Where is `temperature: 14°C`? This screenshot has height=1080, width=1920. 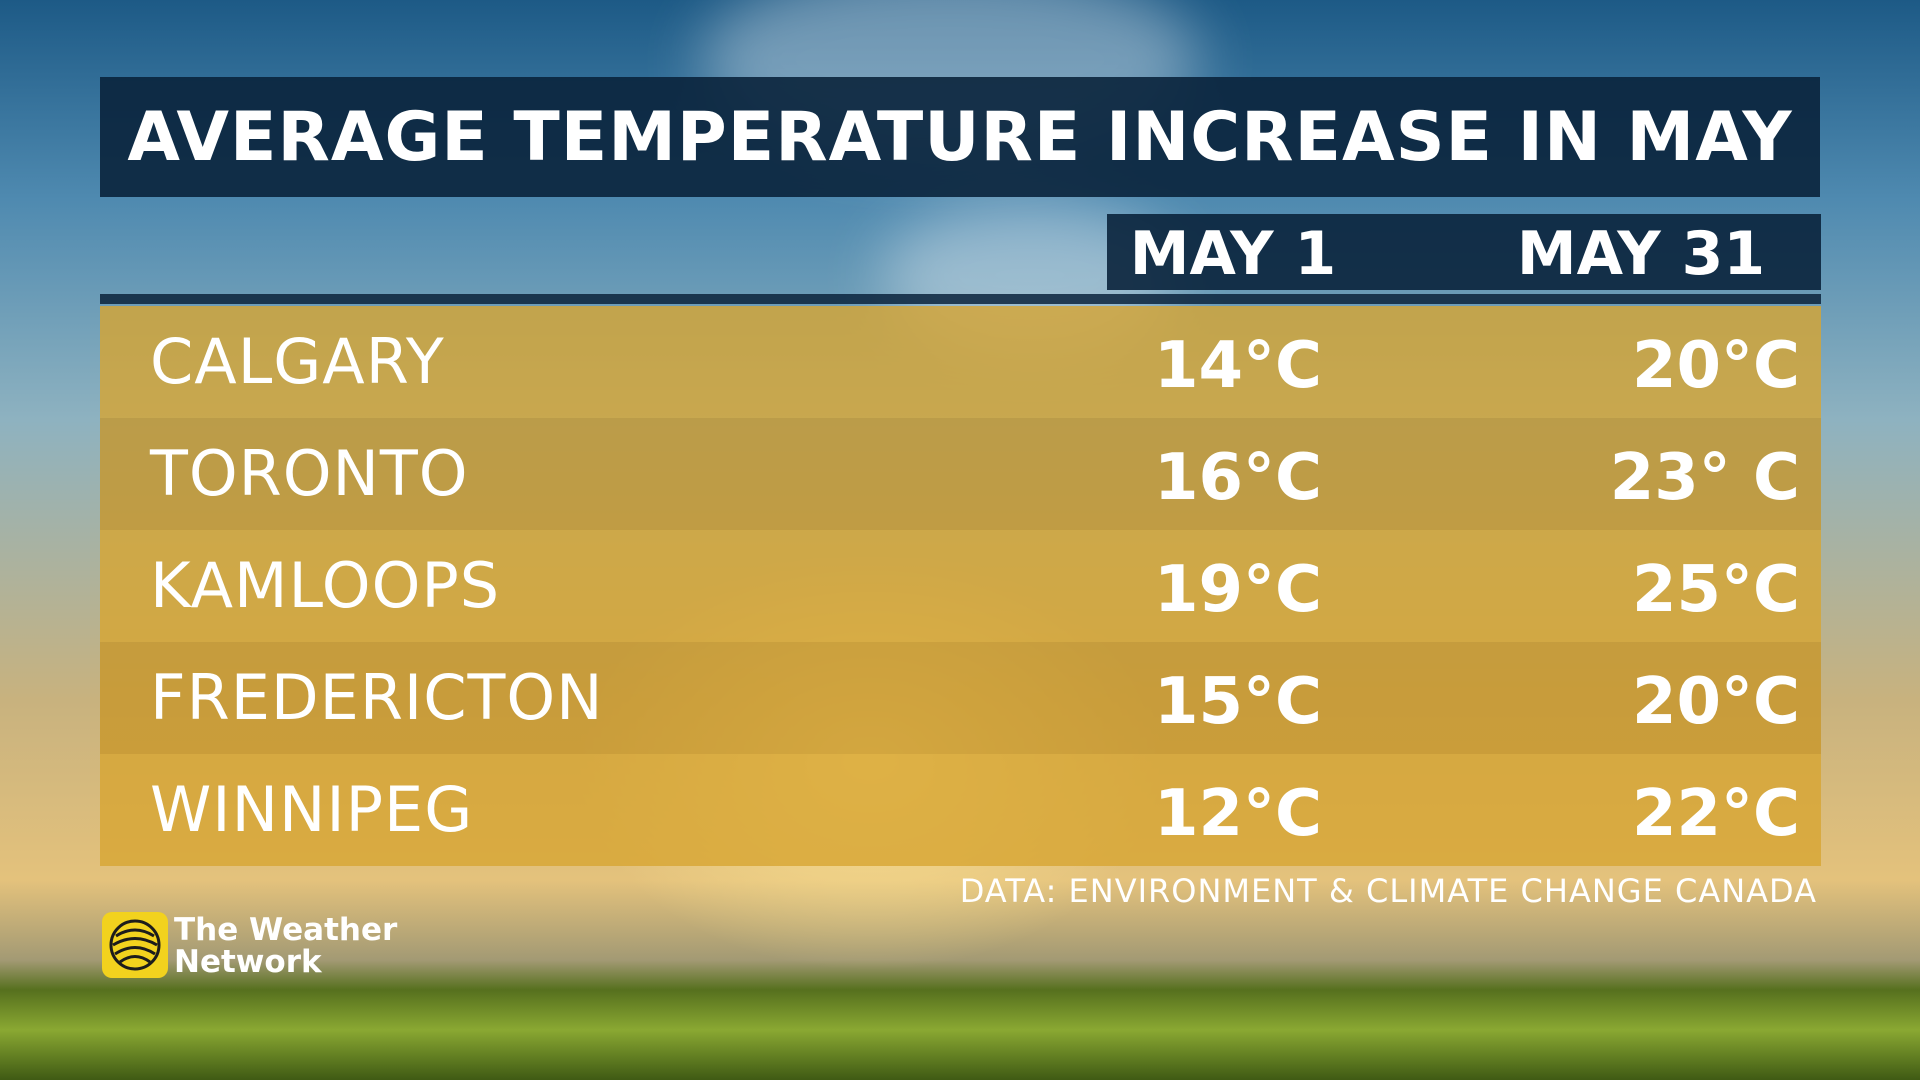 temperature: 14°C is located at coordinates (1237, 366).